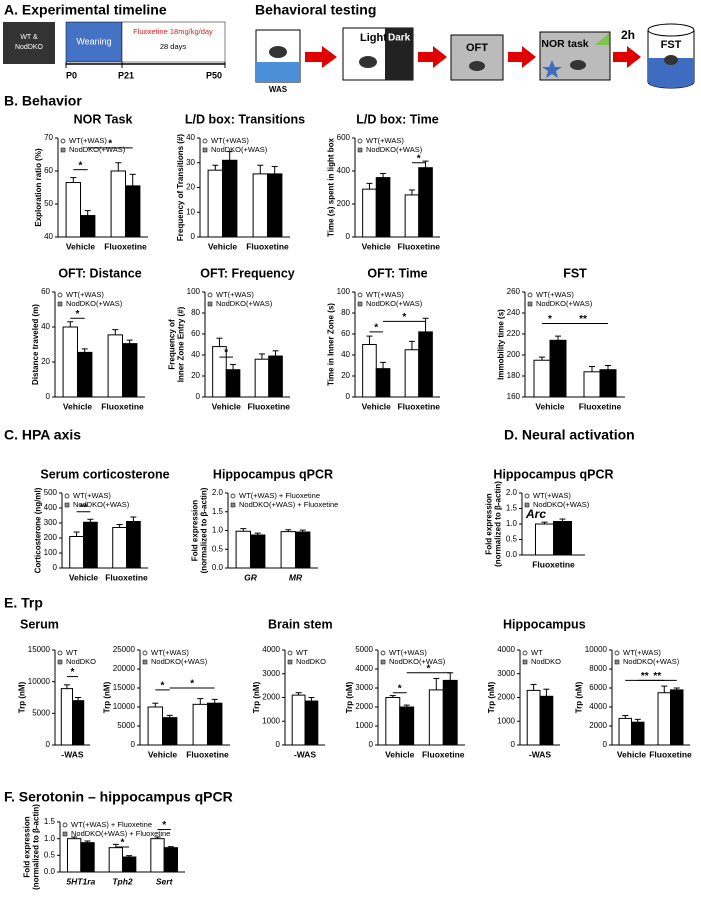 This screenshot has width=701, height=900. I want to click on mice-label: NodDKO, so click(29, 47).